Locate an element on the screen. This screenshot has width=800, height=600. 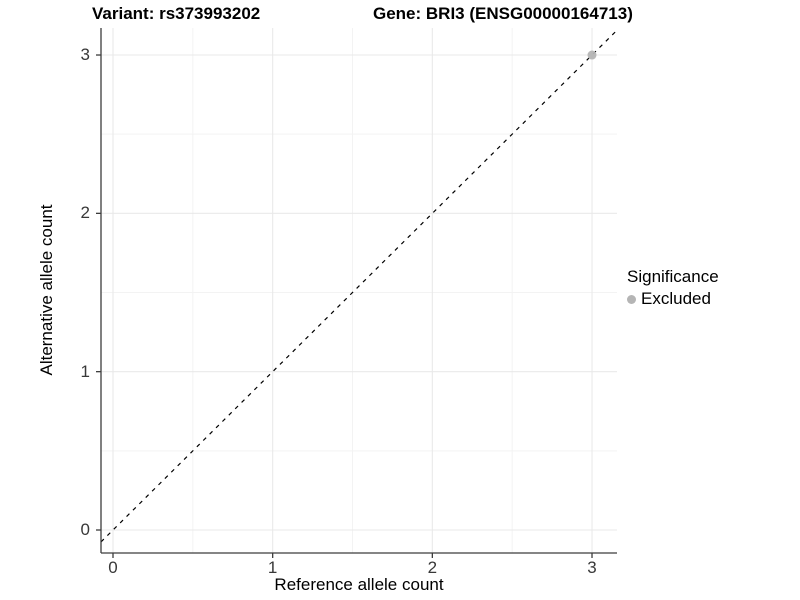
excluded-point-icon is located at coordinates (631, 299).